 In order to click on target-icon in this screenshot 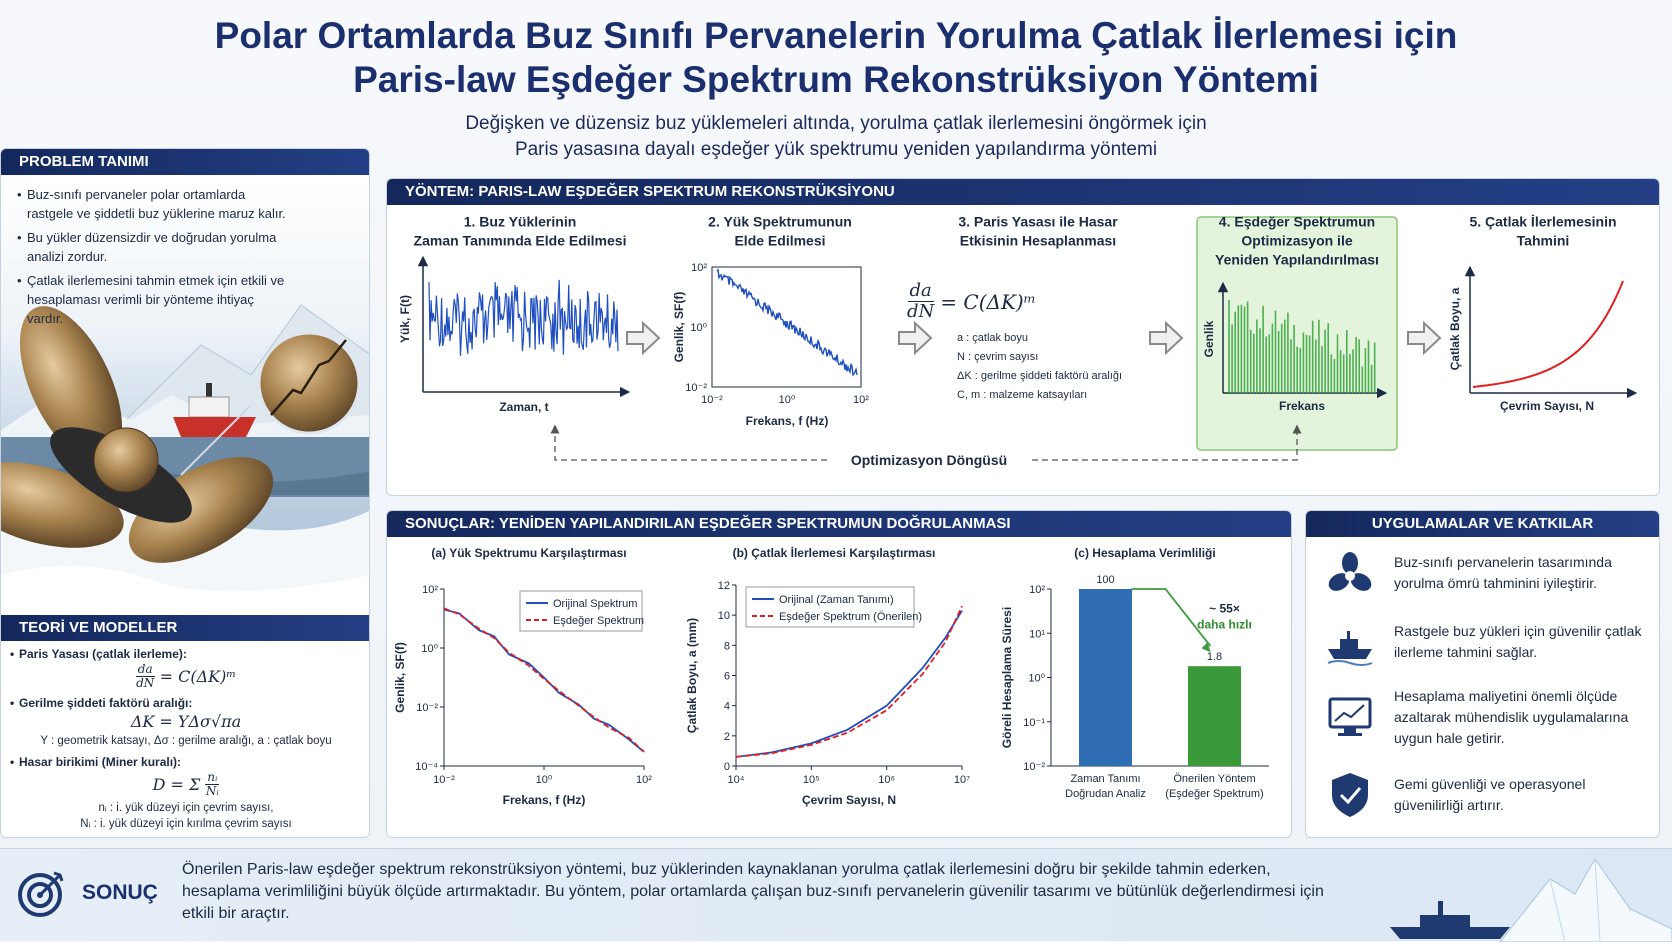, I will do `click(41, 894)`.